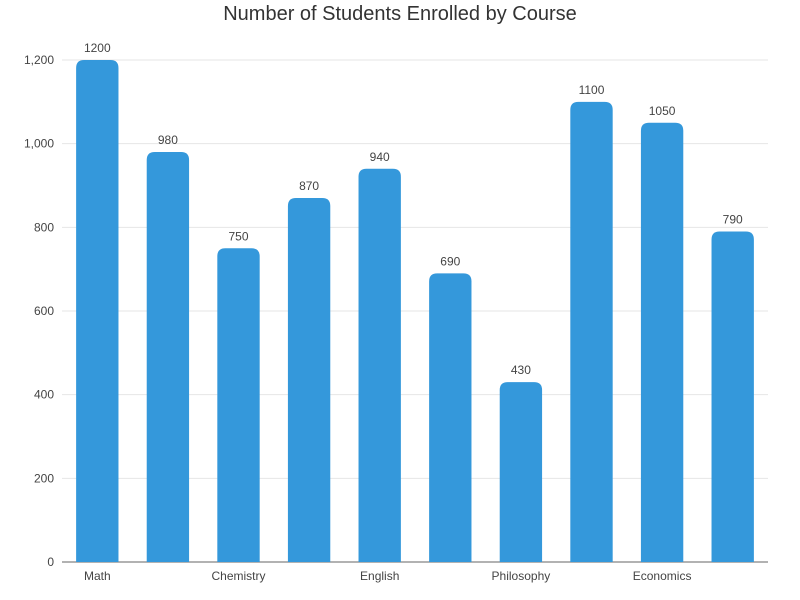 This screenshot has height=600, width=800. What do you see at coordinates (44, 311) in the screenshot?
I see `y-tick-label: 600` at bounding box center [44, 311].